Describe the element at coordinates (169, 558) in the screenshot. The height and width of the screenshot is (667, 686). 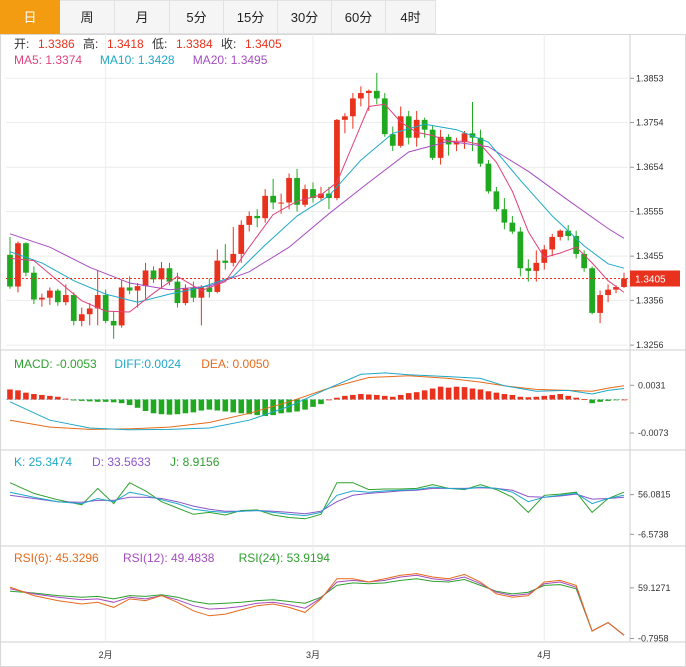
I see `rsi-legend-item: RSI(12): 49.4838` at that location.